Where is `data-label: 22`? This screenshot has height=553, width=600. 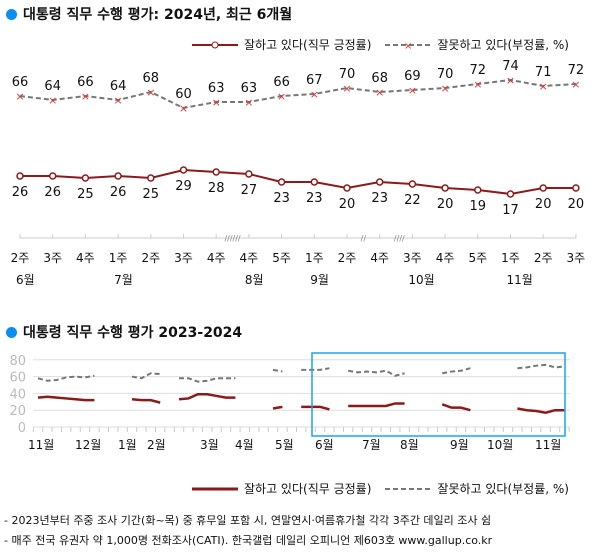
data-label: 22 is located at coordinates (412, 200).